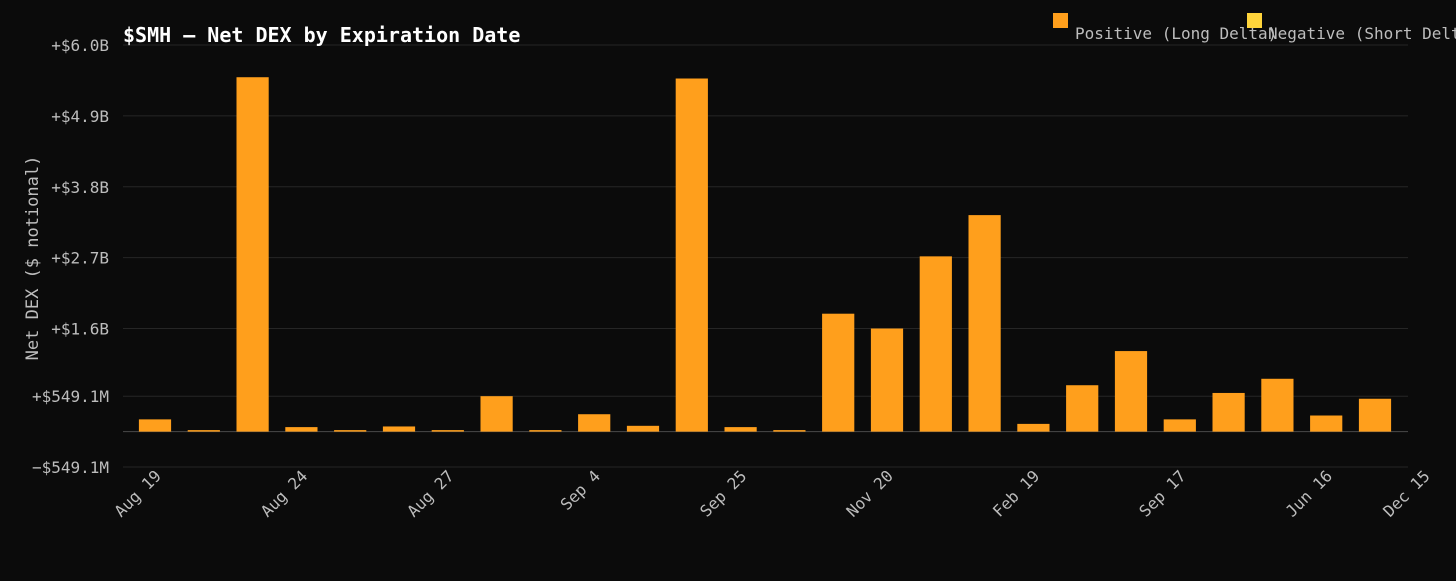 The height and width of the screenshot is (581, 1456). What do you see at coordinates (80, 116) in the screenshot?
I see `y-tick-label: +$4.9B` at bounding box center [80, 116].